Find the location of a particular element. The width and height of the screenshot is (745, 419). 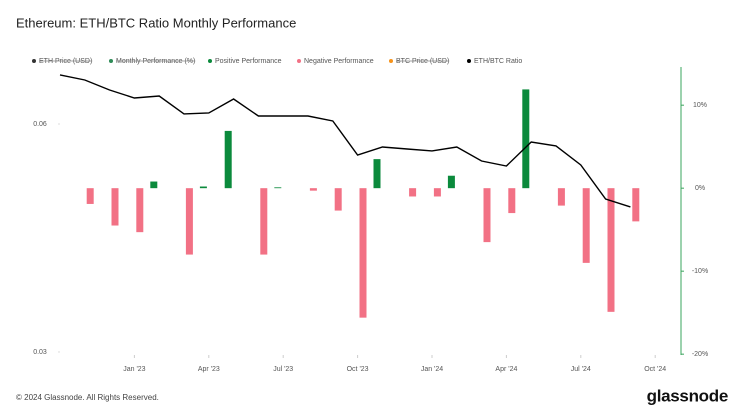

y2-tick-label: -10% is located at coordinates (700, 271).